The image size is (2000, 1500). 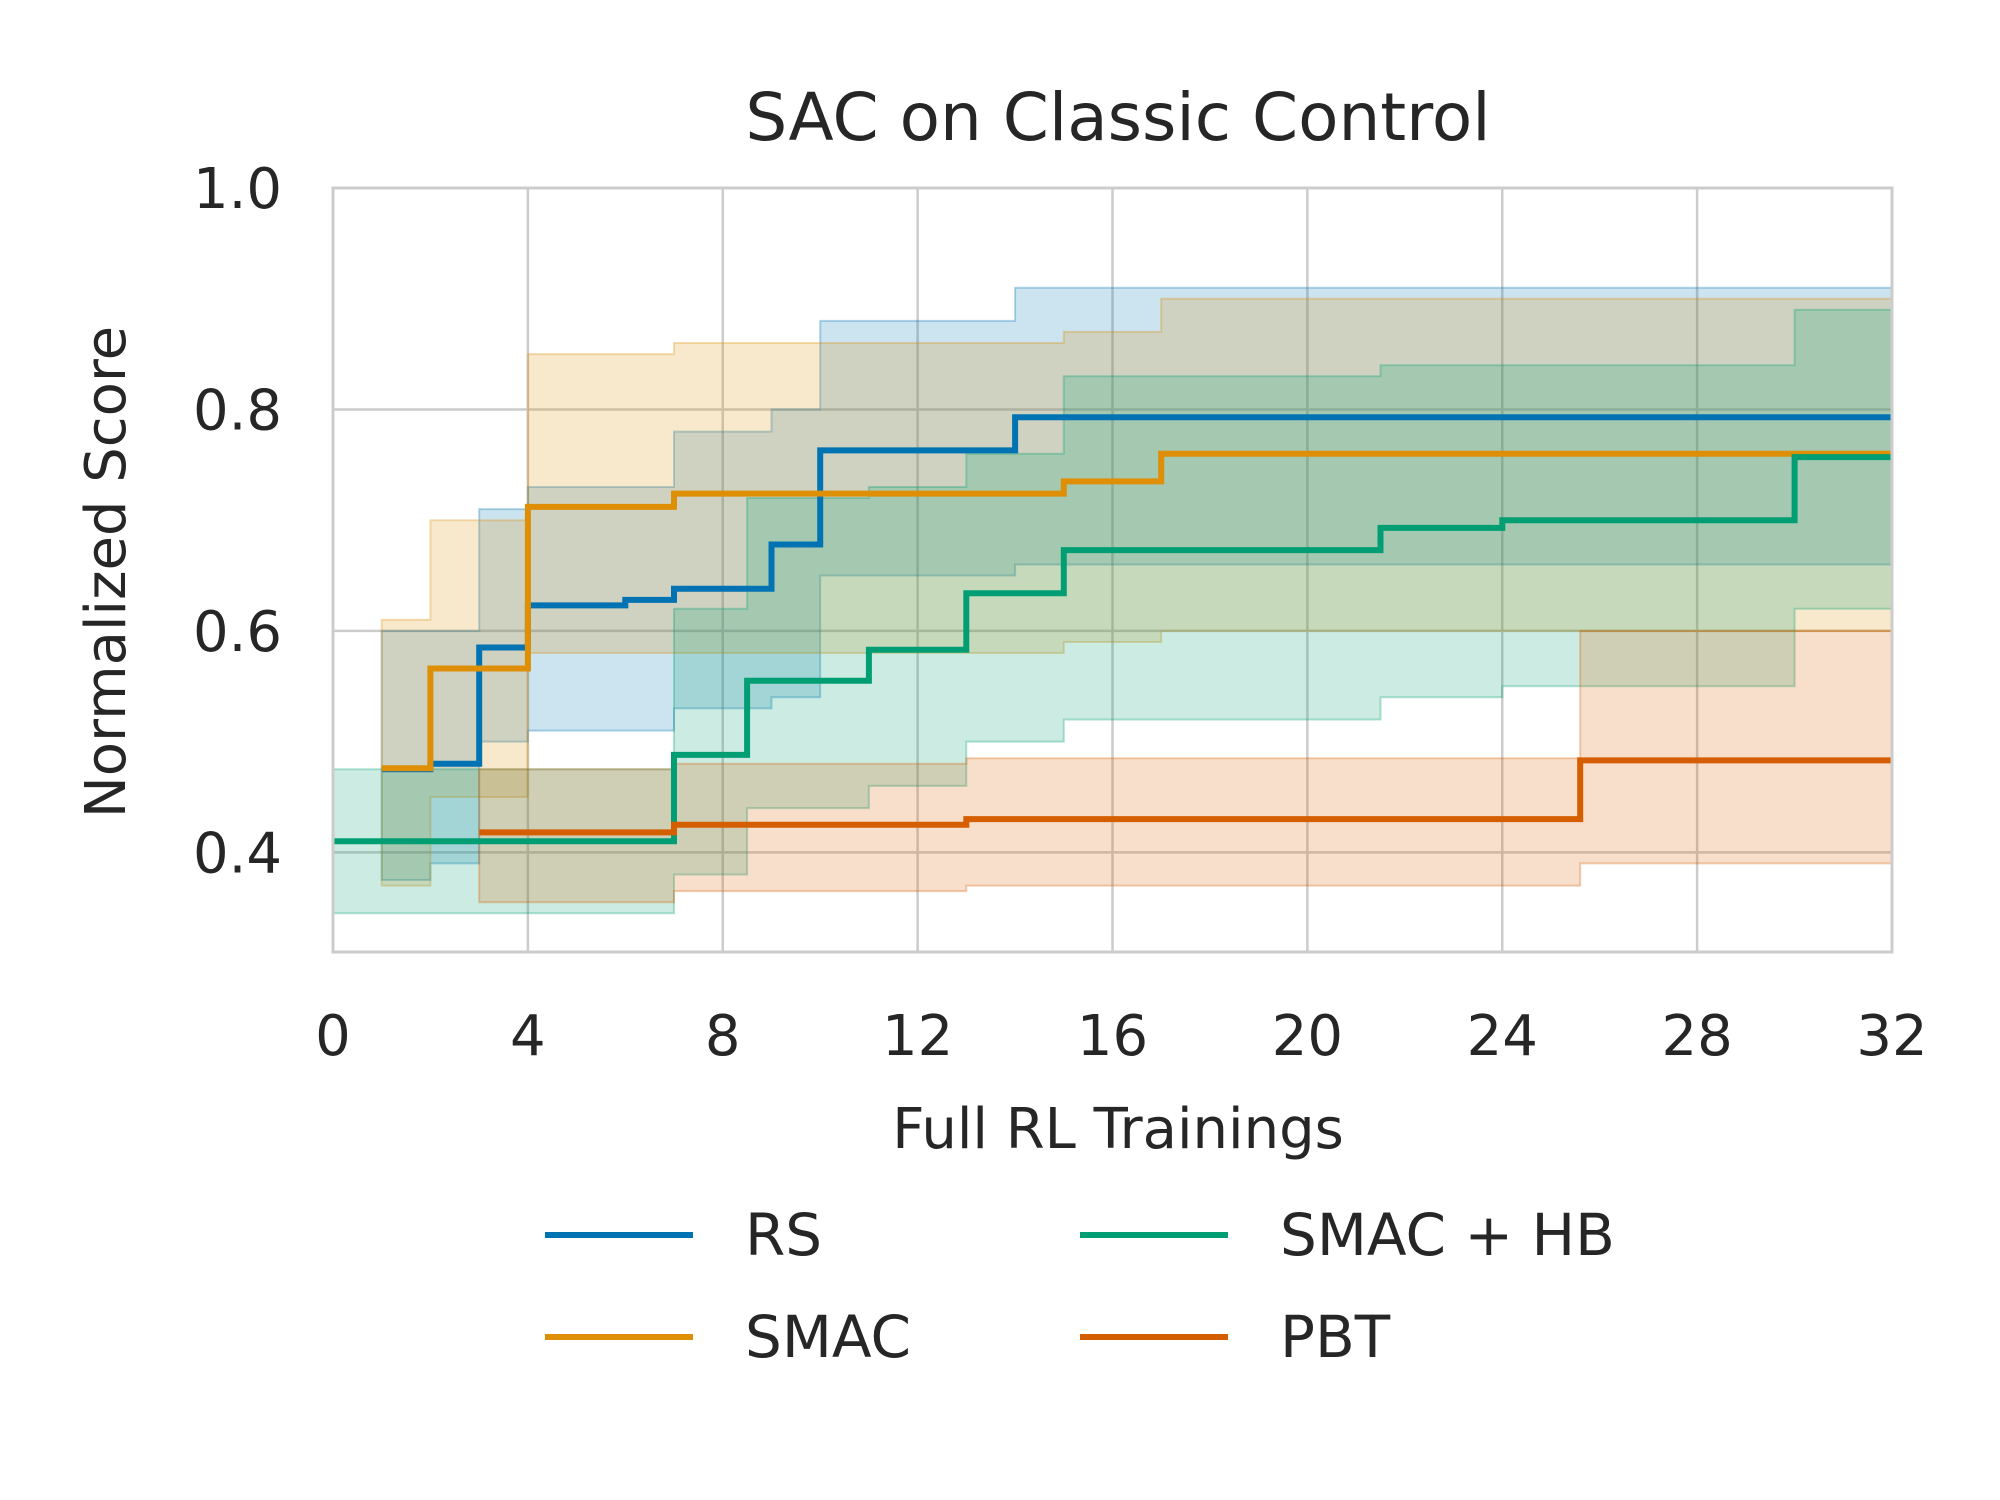 I want to click on x-tick-label: 4, so click(x=528, y=1036).